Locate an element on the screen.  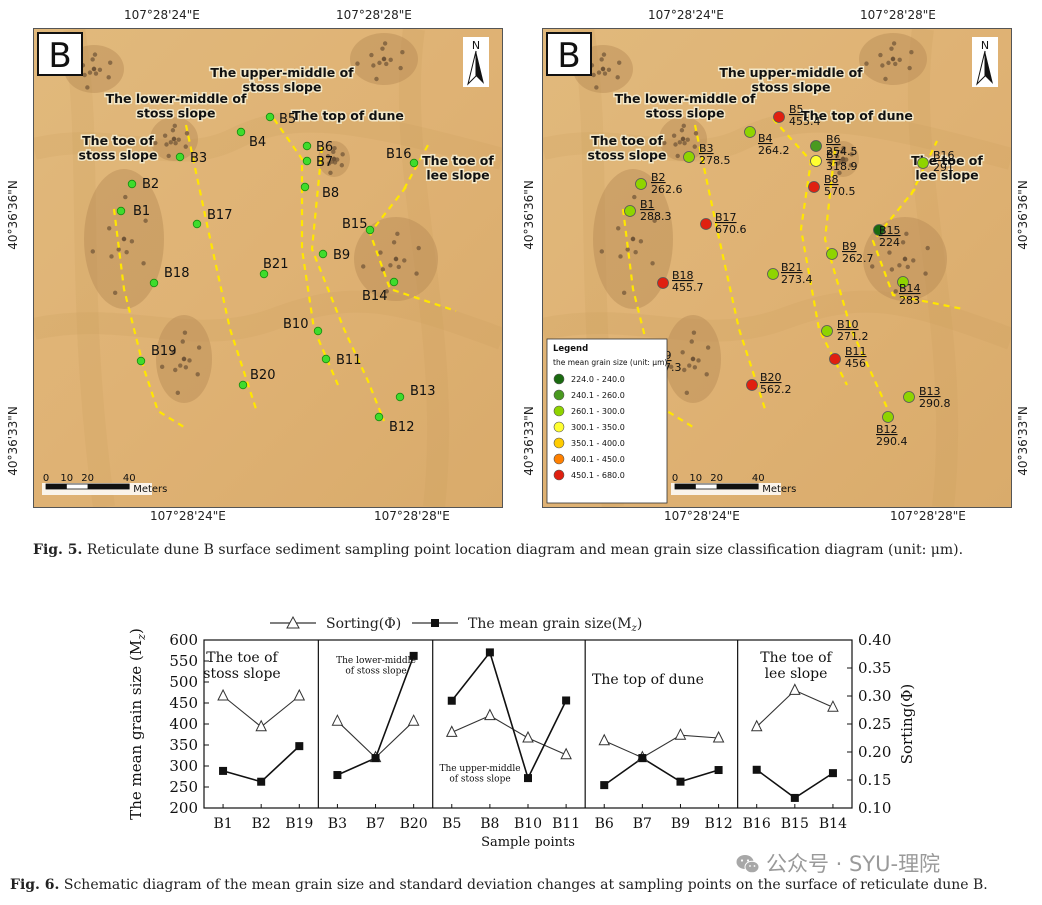
legend-range: 450.1 - 680.0 is located at coordinates (598, 475).